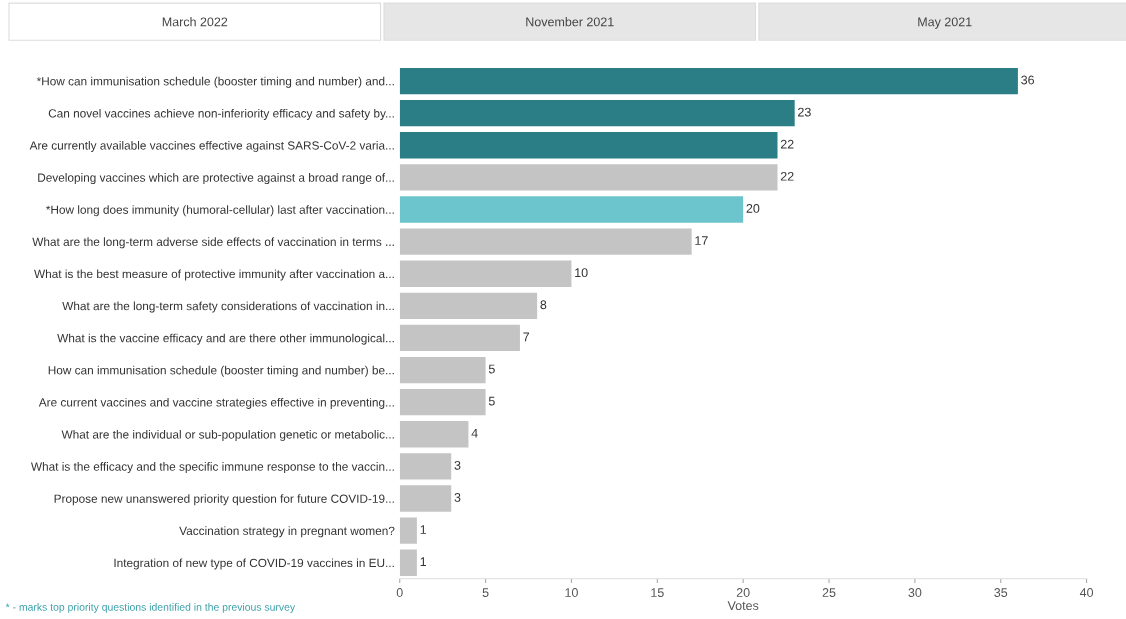 The width and height of the screenshot is (1126, 619). Describe the element at coordinates (915, 592) in the screenshot. I see `x-tick-label: 30` at that location.